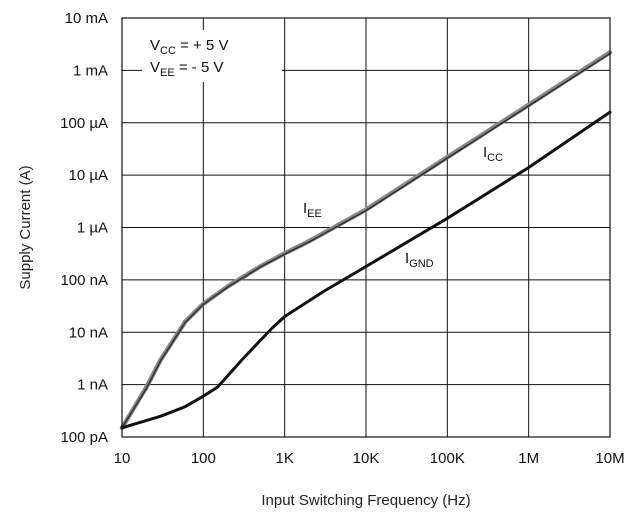 Image resolution: width=639 pixels, height=514 pixels. Describe the element at coordinates (284, 458) in the screenshot. I see `x-tick-label: 1K` at that location.